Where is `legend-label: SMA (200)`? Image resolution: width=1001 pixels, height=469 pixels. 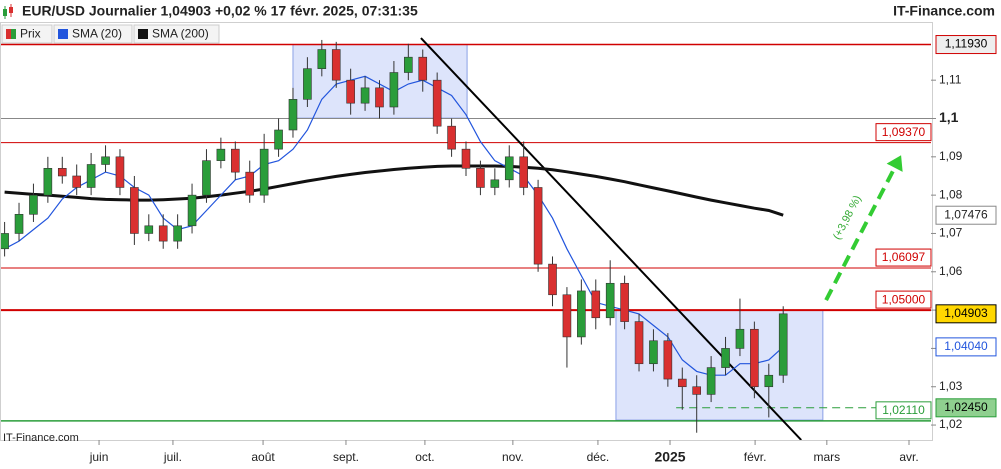 legend-label: SMA (200) is located at coordinates (180, 34).